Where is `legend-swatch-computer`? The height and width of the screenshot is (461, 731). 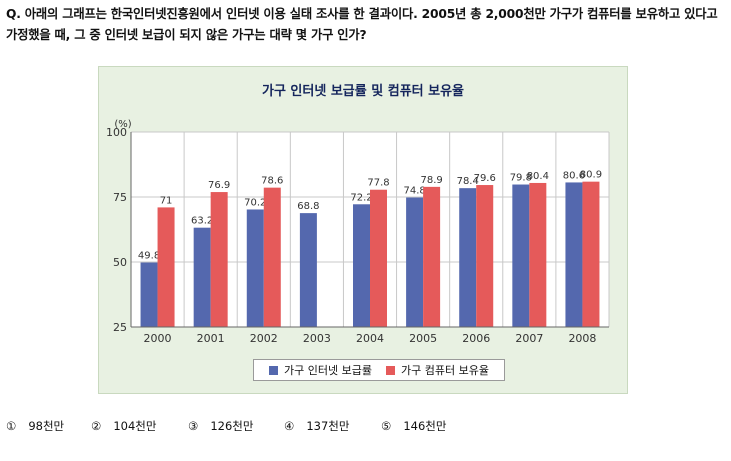 legend-swatch-computer is located at coordinates (391, 370).